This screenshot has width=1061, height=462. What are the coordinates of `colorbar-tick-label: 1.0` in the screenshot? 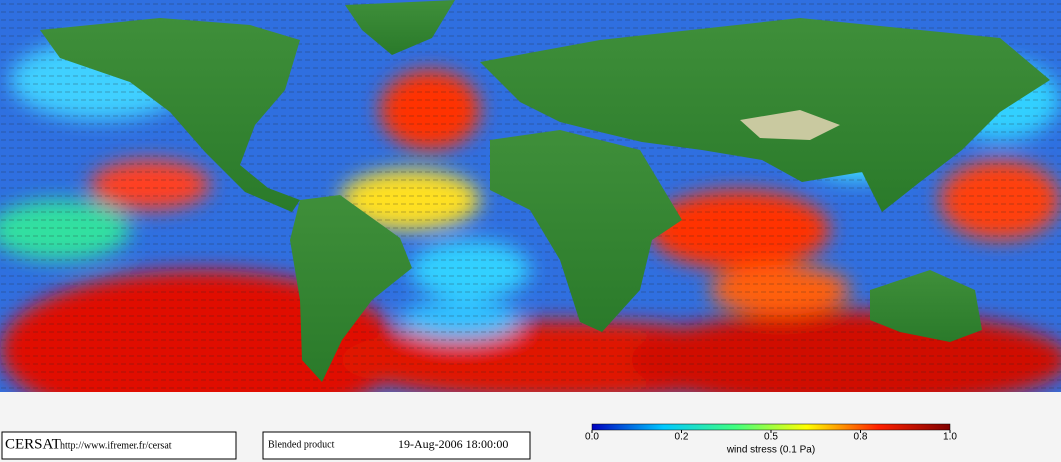 It's located at (950, 437).